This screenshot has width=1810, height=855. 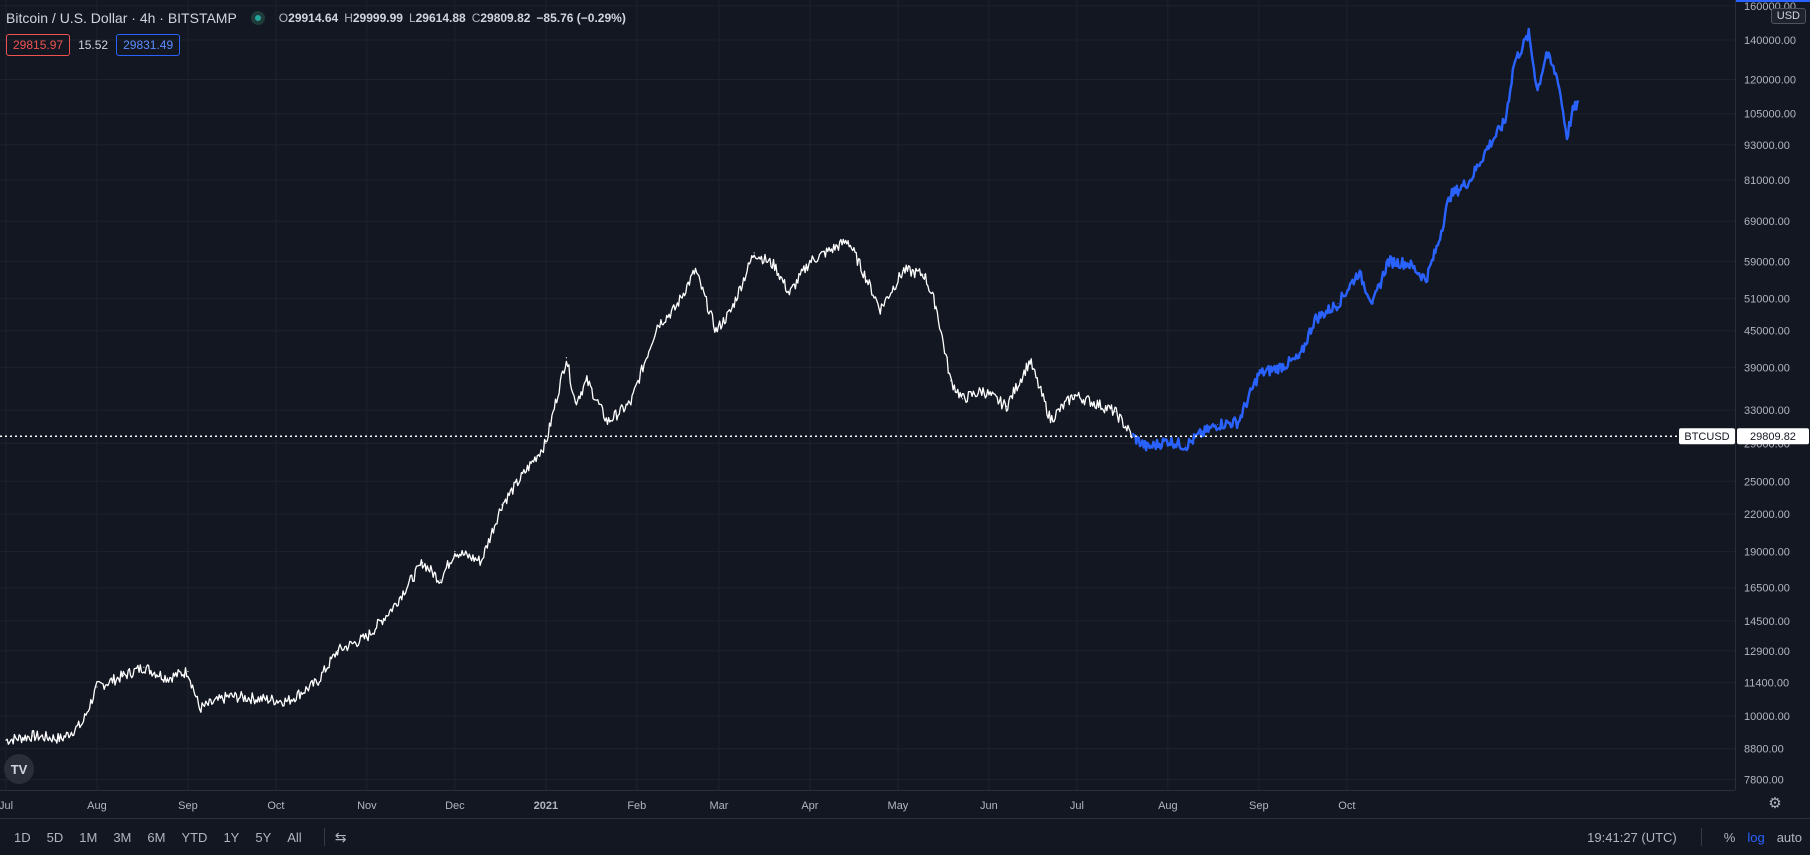 I want to click on y-tick-label: 81000.00, so click(x=1767, y=181).